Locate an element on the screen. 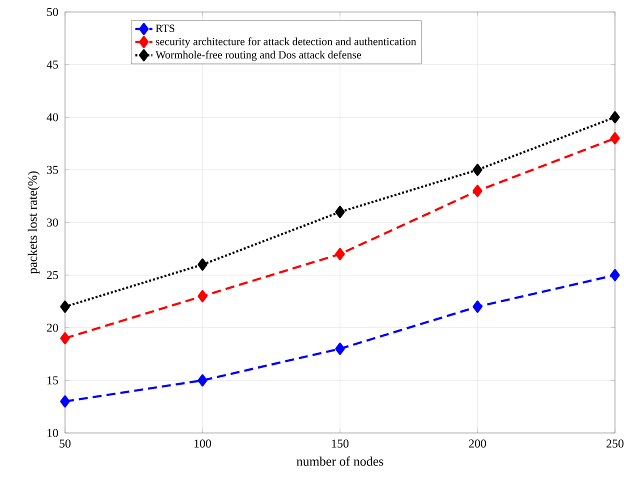 This screenshot has height=482, width=624. legend-label: Wormhole-free routing and Dos attack defense is located at coordinates (258, 55).